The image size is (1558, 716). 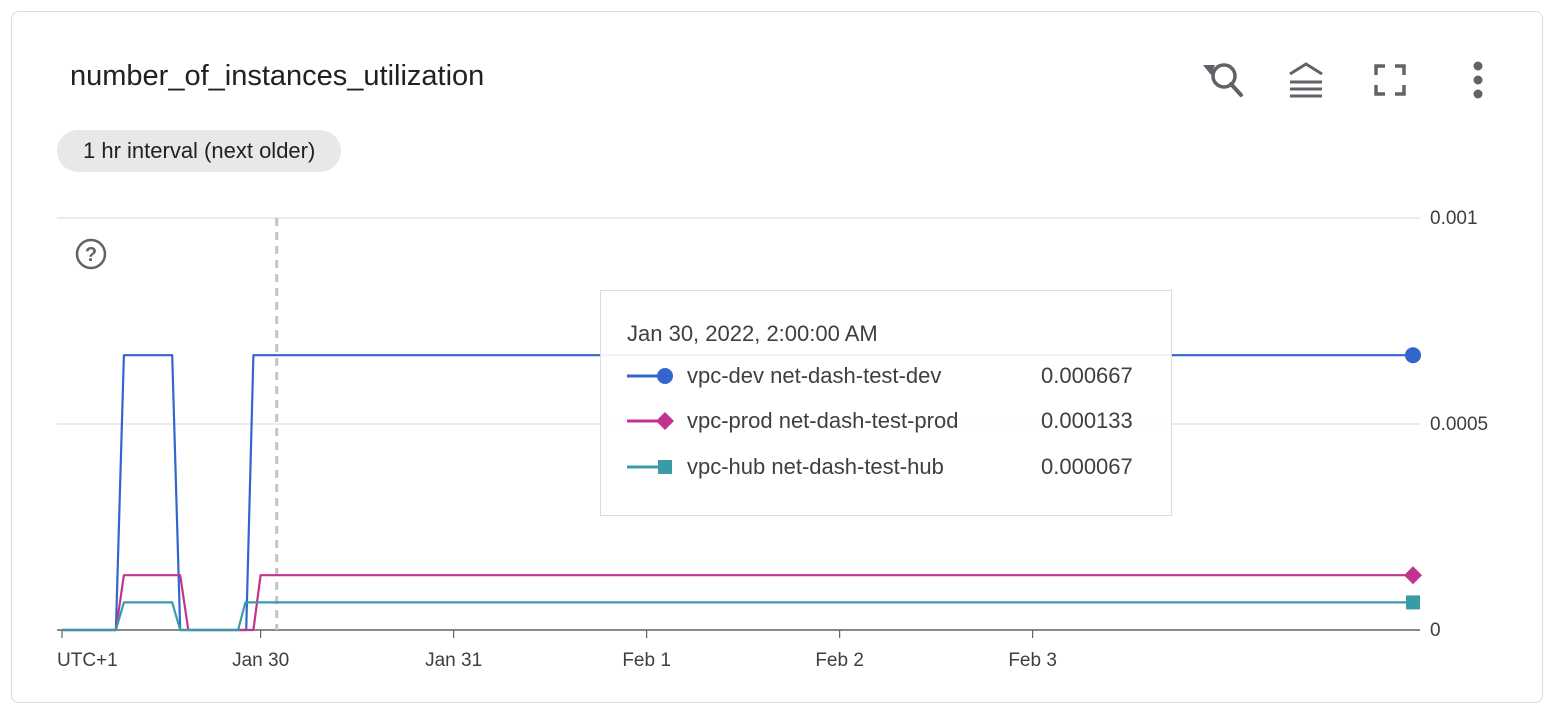 I want to click on x-tick-label: Feb 3, so click(x=1032, y=660).